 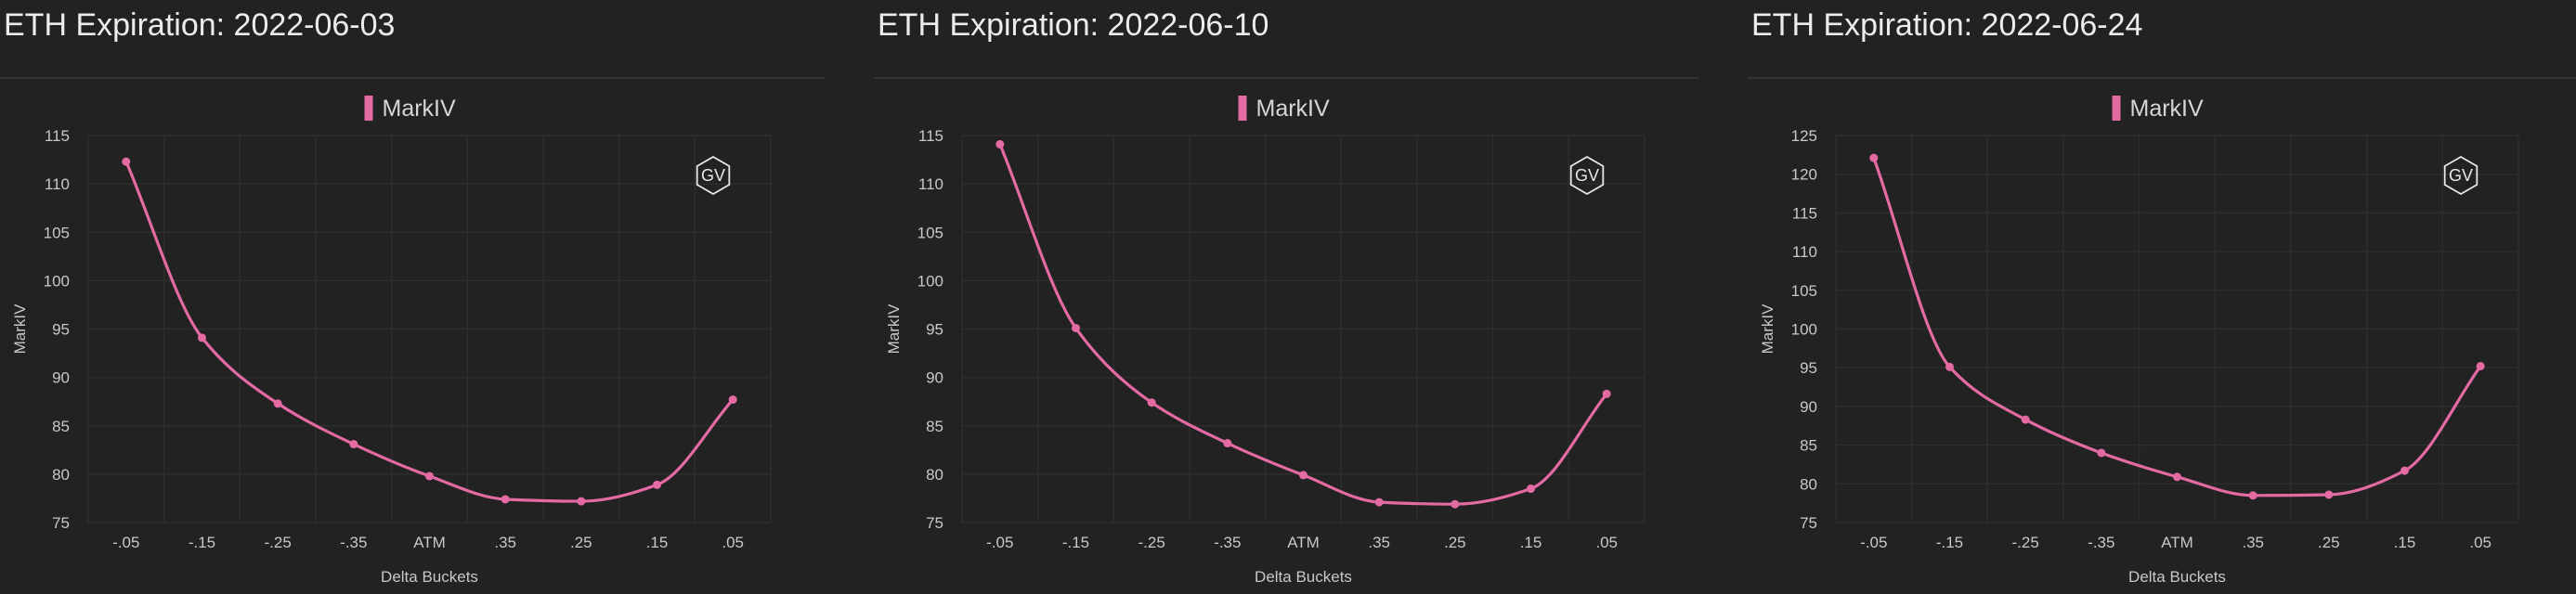 I want to click on x-tick-label: -.35, so click(x=353, y=542).